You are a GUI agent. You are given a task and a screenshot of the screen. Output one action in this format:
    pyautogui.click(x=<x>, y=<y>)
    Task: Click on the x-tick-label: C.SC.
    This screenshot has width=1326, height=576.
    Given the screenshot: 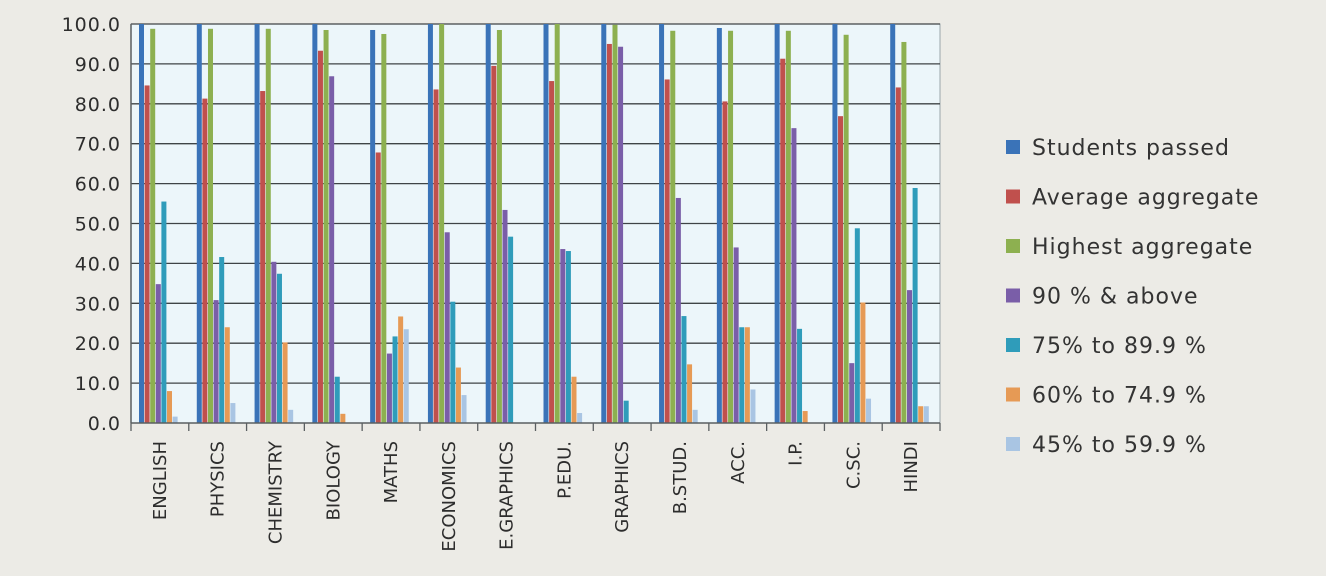 What is the action you would take?
    pyautogui.click(x=853, y=465)
    